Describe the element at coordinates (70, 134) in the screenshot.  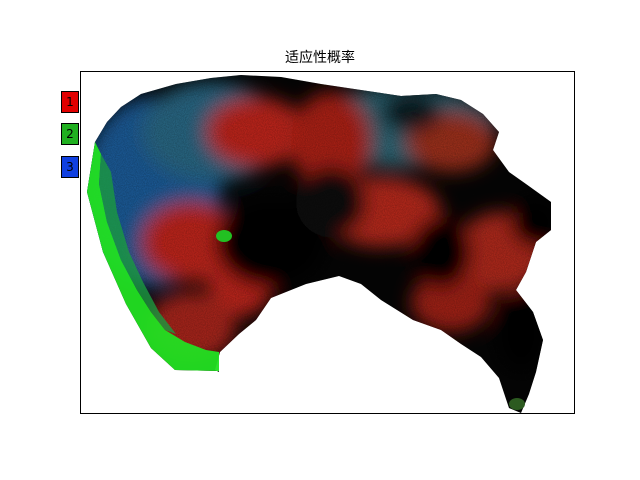
I see `legend-item-2: 2` at that location.